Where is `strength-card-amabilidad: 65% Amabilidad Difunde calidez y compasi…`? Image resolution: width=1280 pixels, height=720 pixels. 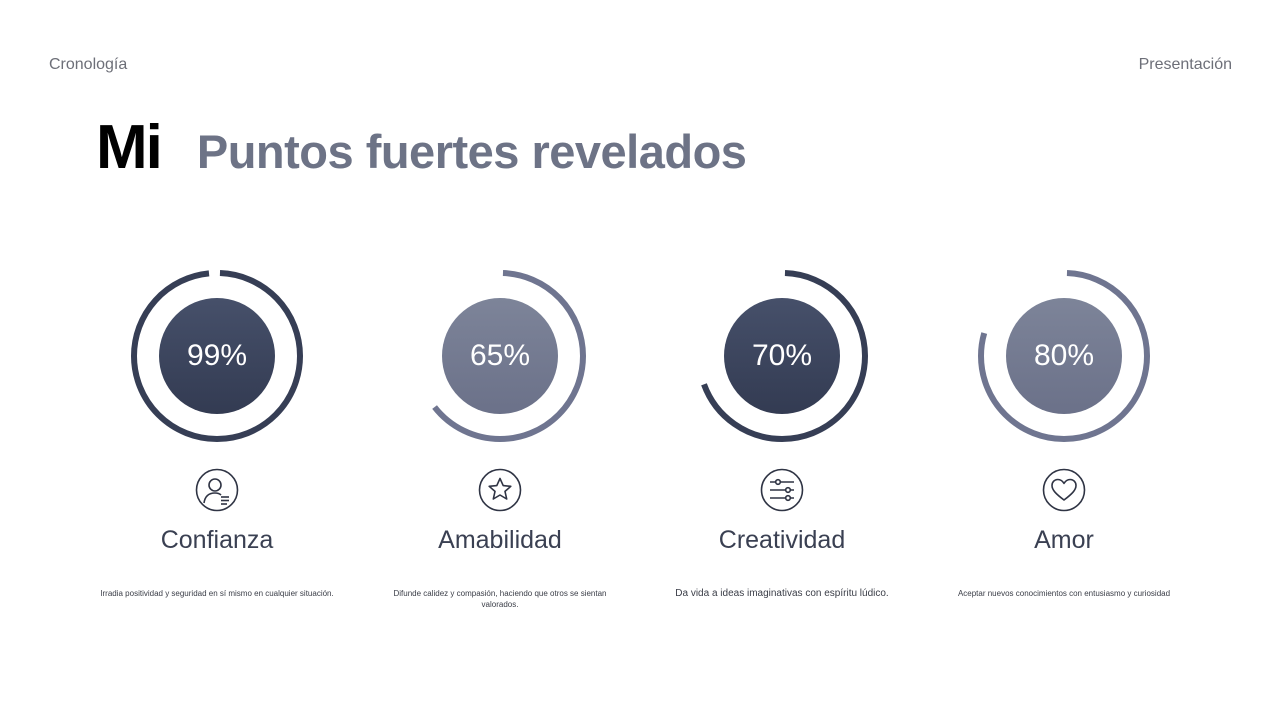 strength-card-amabilidad: 65% Amabilidad Difunde calidez y compasi… is located at coordinates (500, 439).